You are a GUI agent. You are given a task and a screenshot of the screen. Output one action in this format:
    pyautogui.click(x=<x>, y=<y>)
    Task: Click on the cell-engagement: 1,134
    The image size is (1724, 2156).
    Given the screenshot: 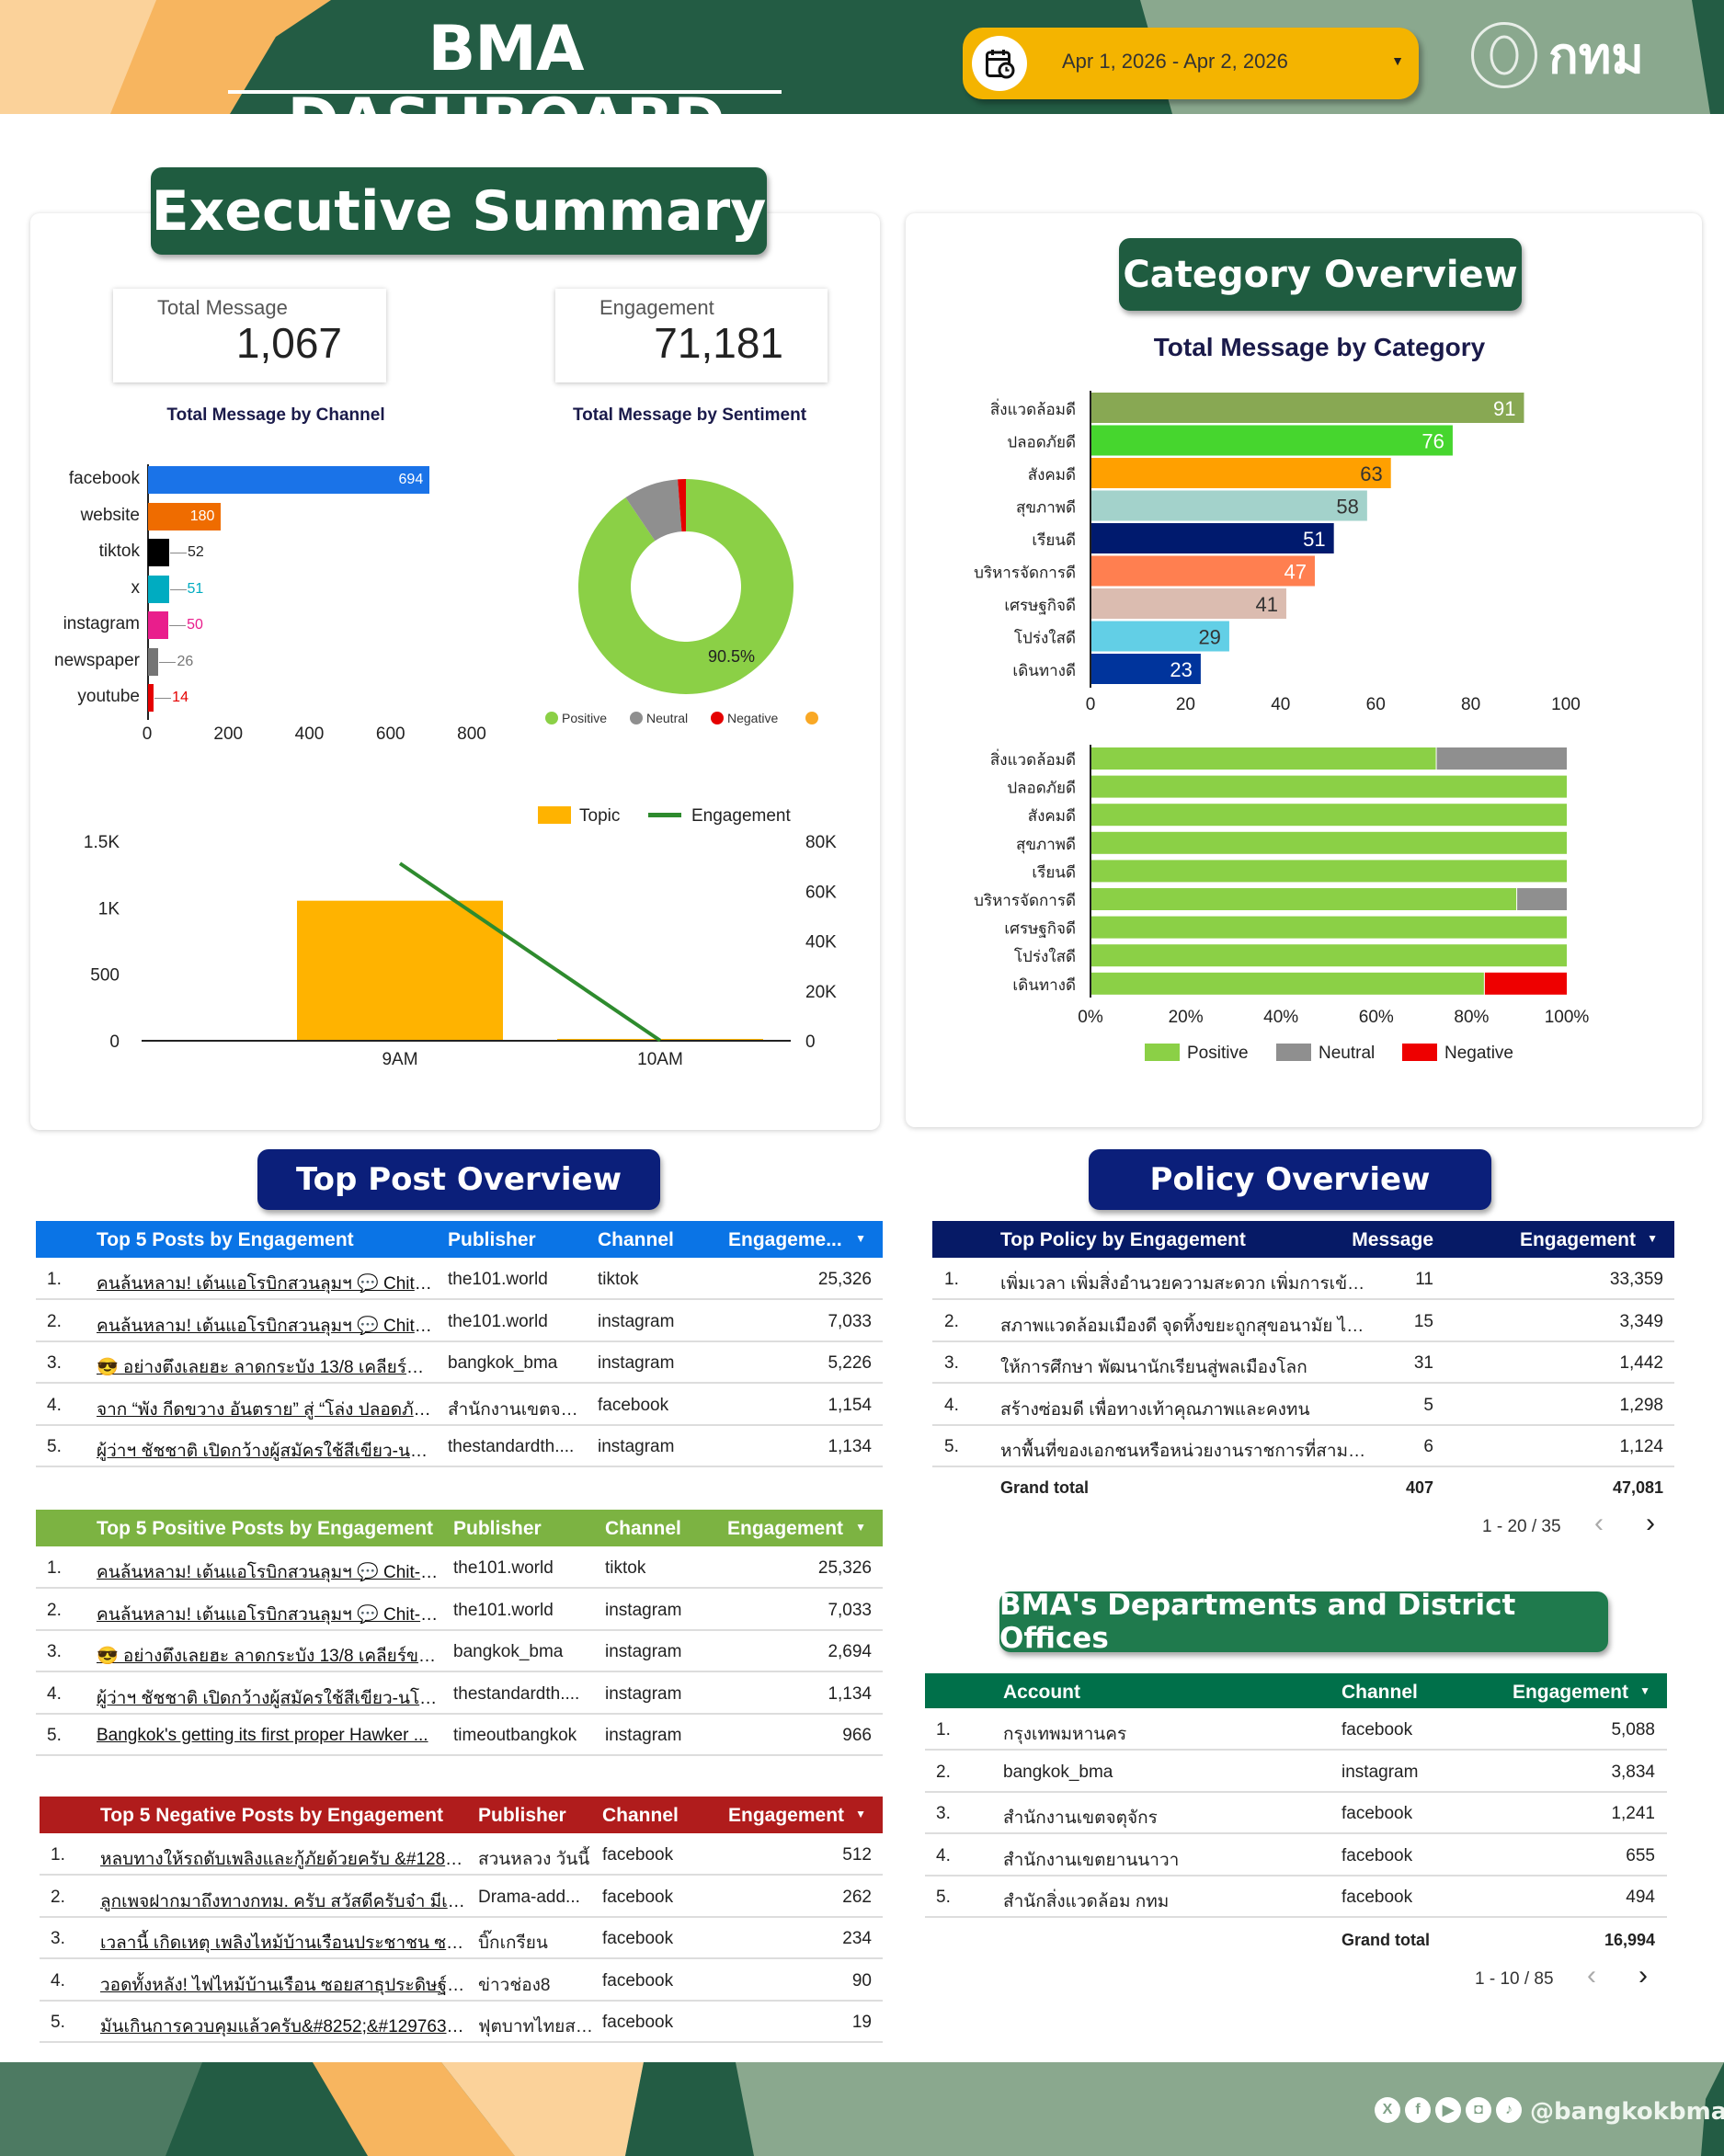 What is the action you would take?
    pyautogui.click(x=850, y=1693)
    